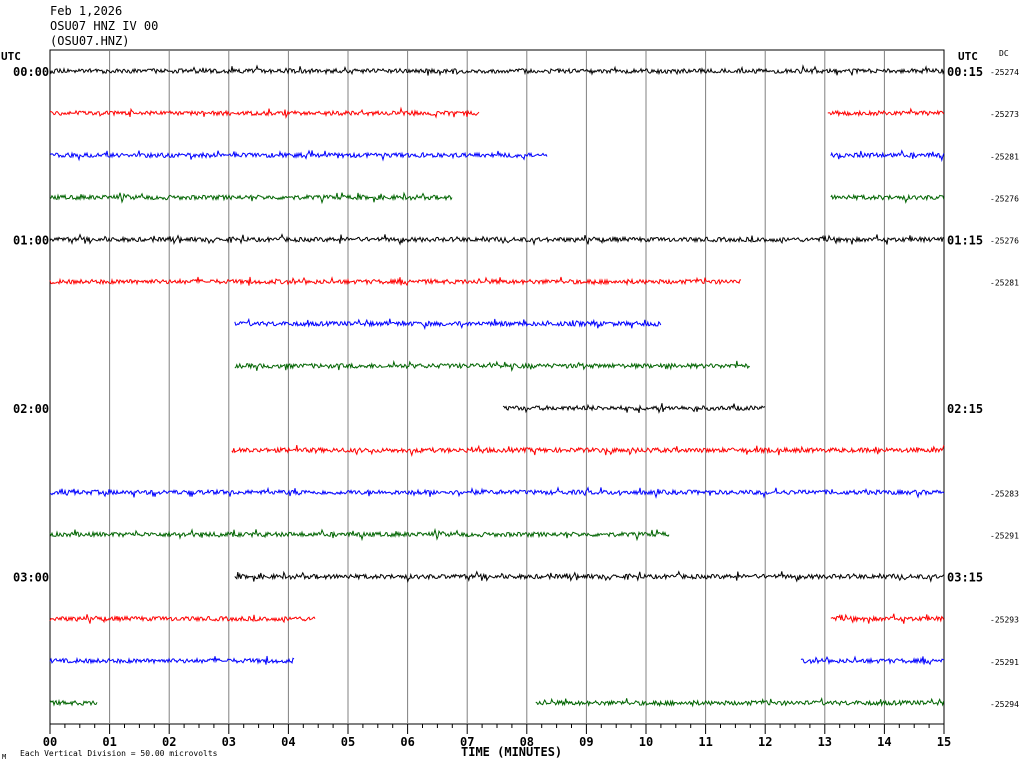 The width and height of the screenshot is (1024, 768). I want to click on trace-dc-value: -25274, so click(1004, 72).